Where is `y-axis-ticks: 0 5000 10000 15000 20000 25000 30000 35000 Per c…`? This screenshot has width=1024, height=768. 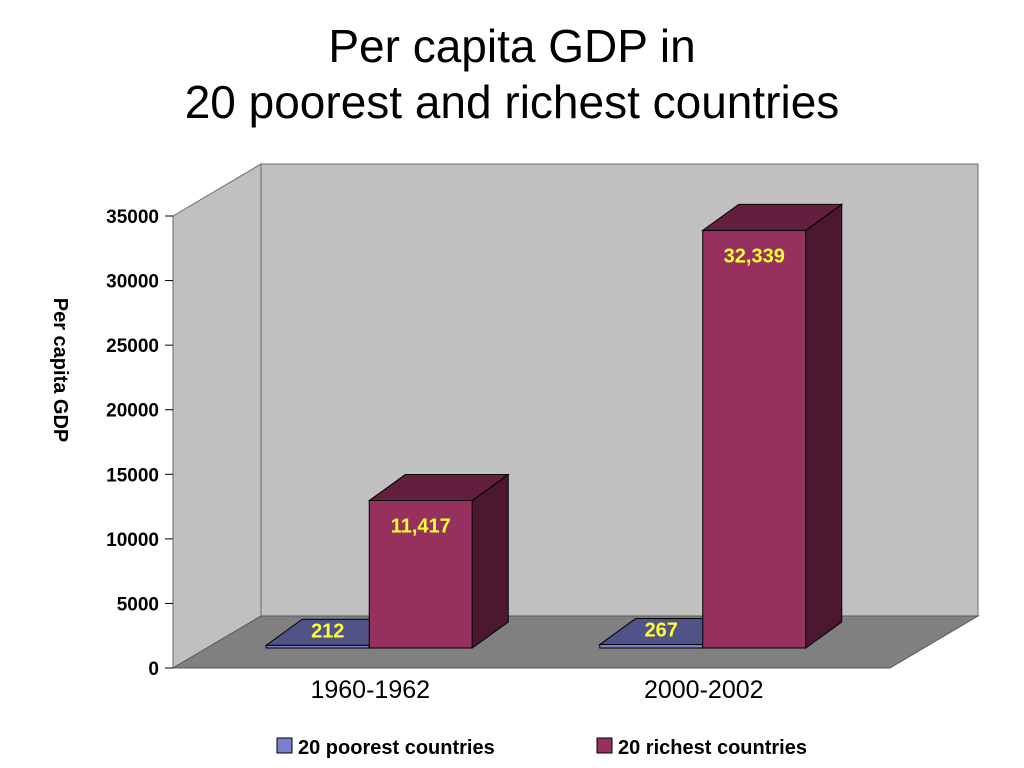 y-axis-ticks: 0 5000 10000 15000 20000 25000 30000 35000 Per c… is located at coordinates (111, 443).